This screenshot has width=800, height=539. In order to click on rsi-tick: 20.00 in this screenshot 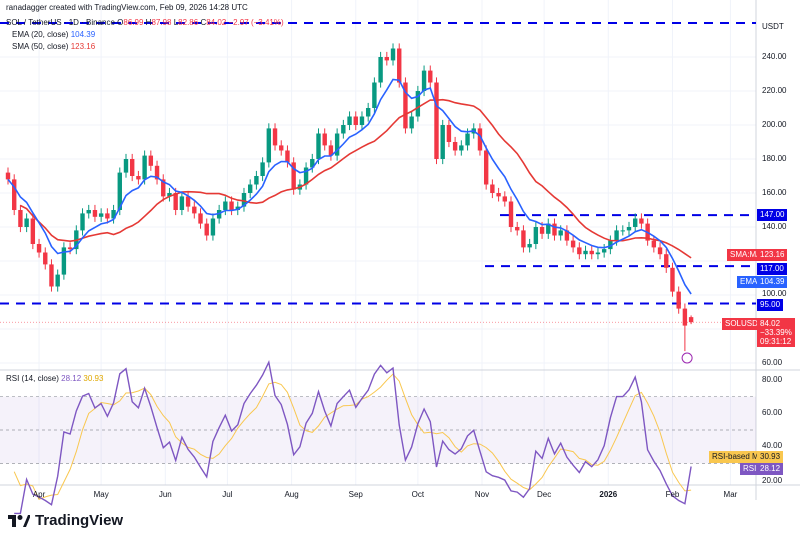, I will do `click(772, 480)`.